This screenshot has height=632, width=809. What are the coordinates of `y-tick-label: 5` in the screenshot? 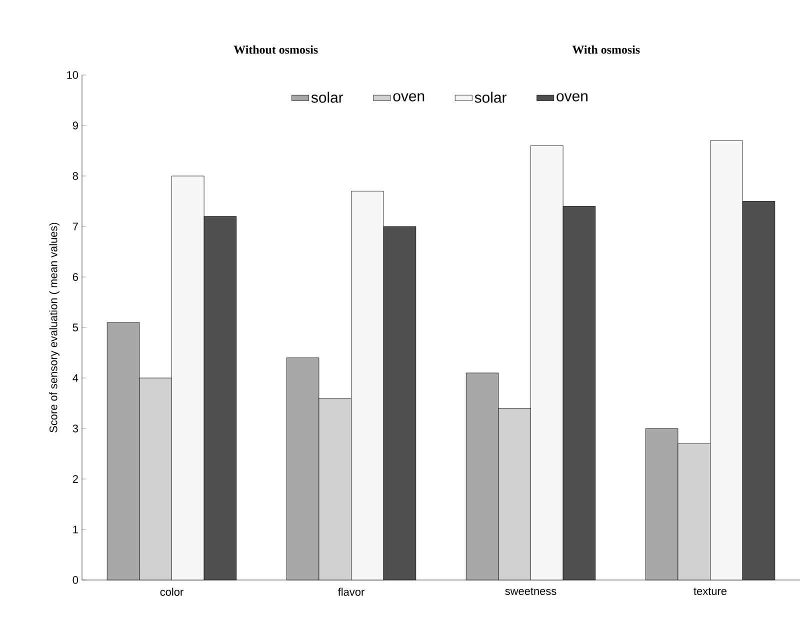 It's located at (75, 328).